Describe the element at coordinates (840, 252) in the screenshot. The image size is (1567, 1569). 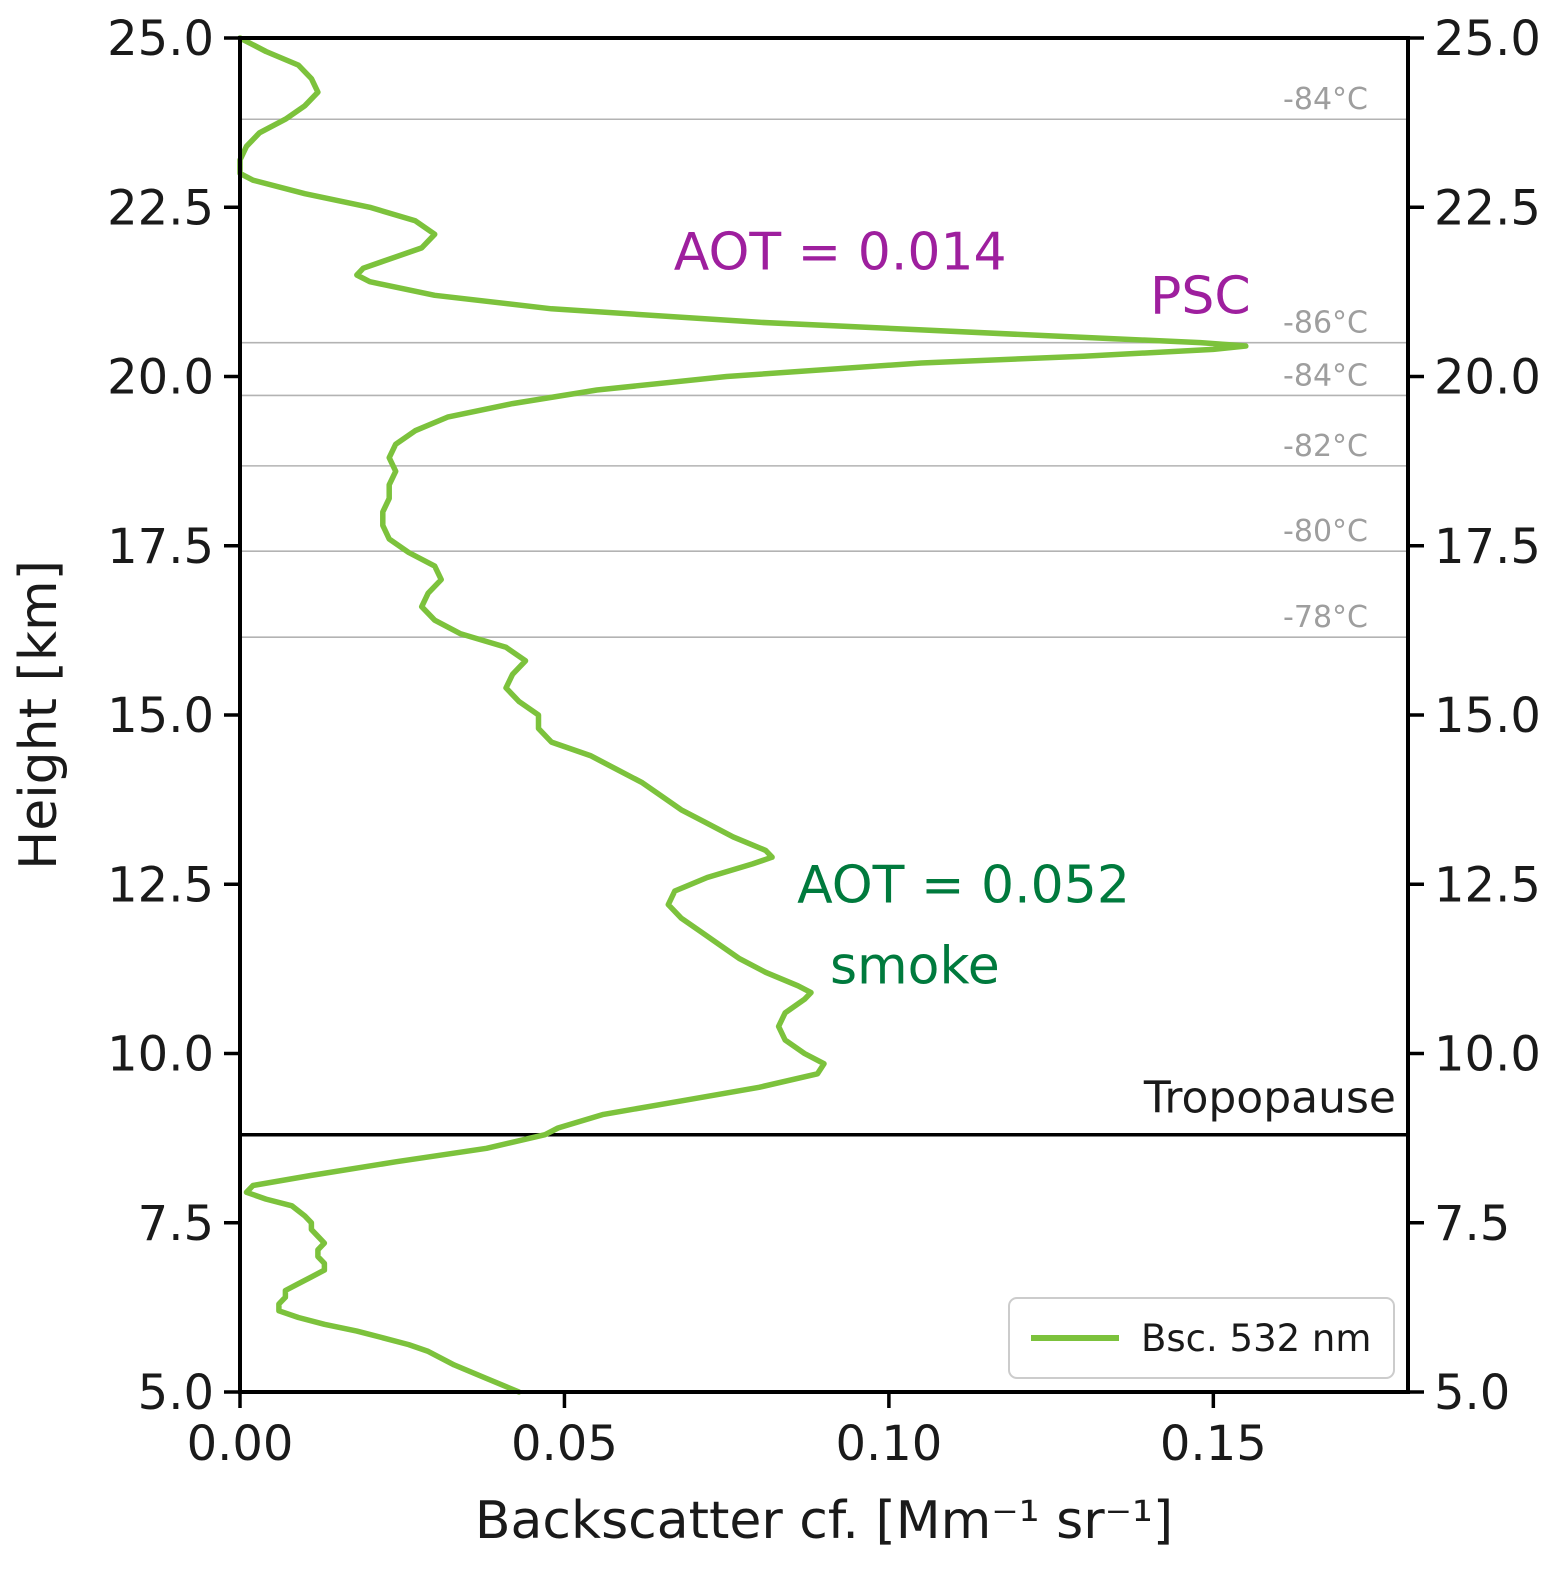
I see `annotation-text: AOT = 0.014` at that location.